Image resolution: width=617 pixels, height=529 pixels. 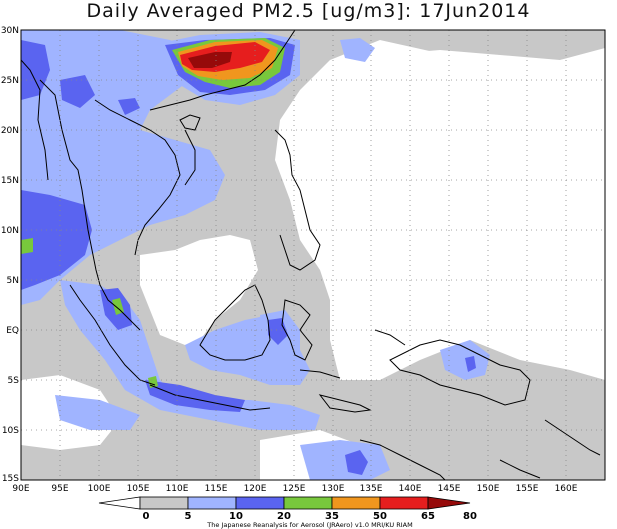 I want to click on lat-label: 20N, so click(x=10, y=131).